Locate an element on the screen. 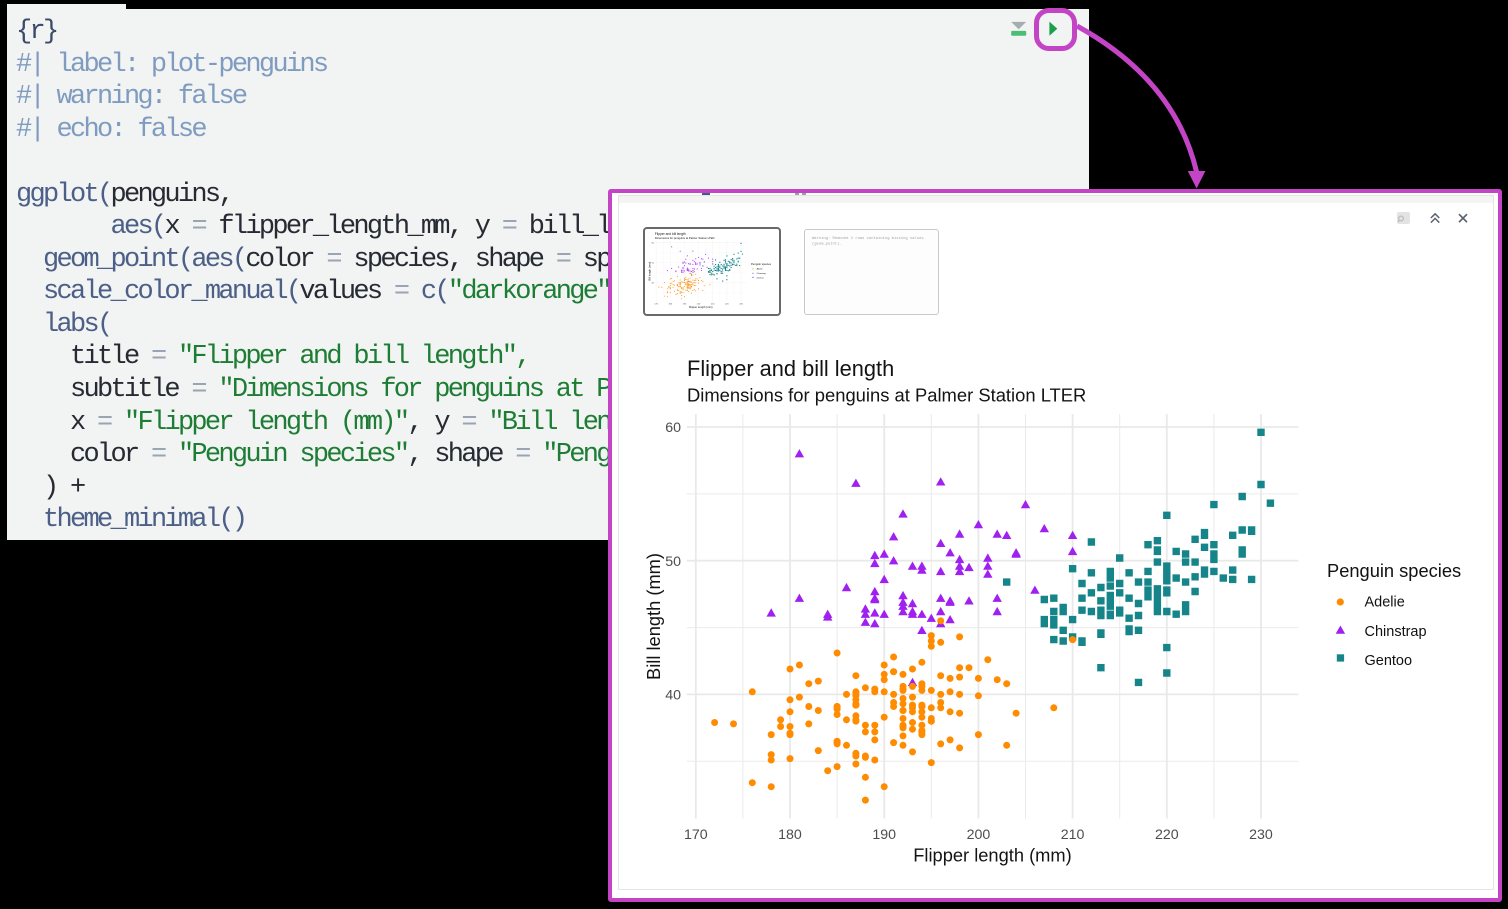 Image resolution: width=1508 pixels, height=909 pixels. svg-text: Adelie is located at coordinates (1385, 603).